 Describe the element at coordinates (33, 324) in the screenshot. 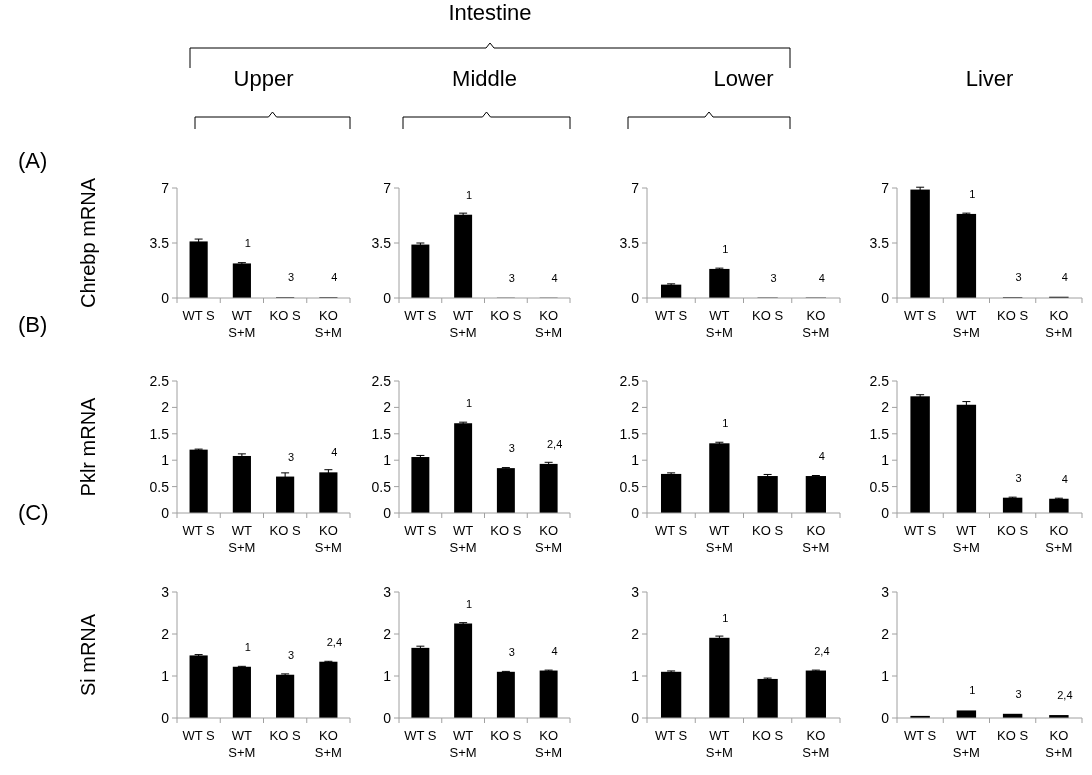

I see `text: (B)` at that location.